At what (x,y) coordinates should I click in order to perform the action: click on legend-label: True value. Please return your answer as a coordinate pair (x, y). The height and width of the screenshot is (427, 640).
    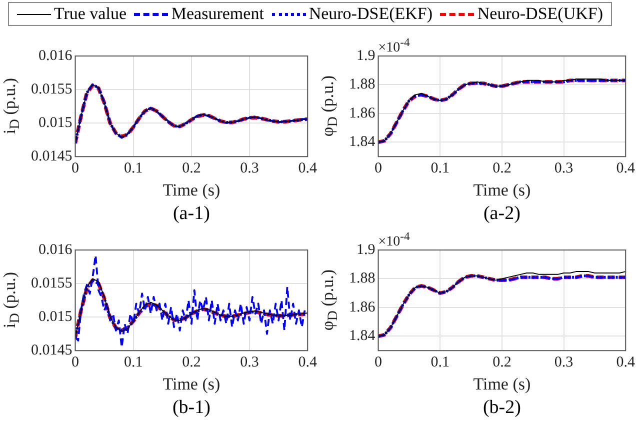
    Looking at the image, I should click on (90, 14).